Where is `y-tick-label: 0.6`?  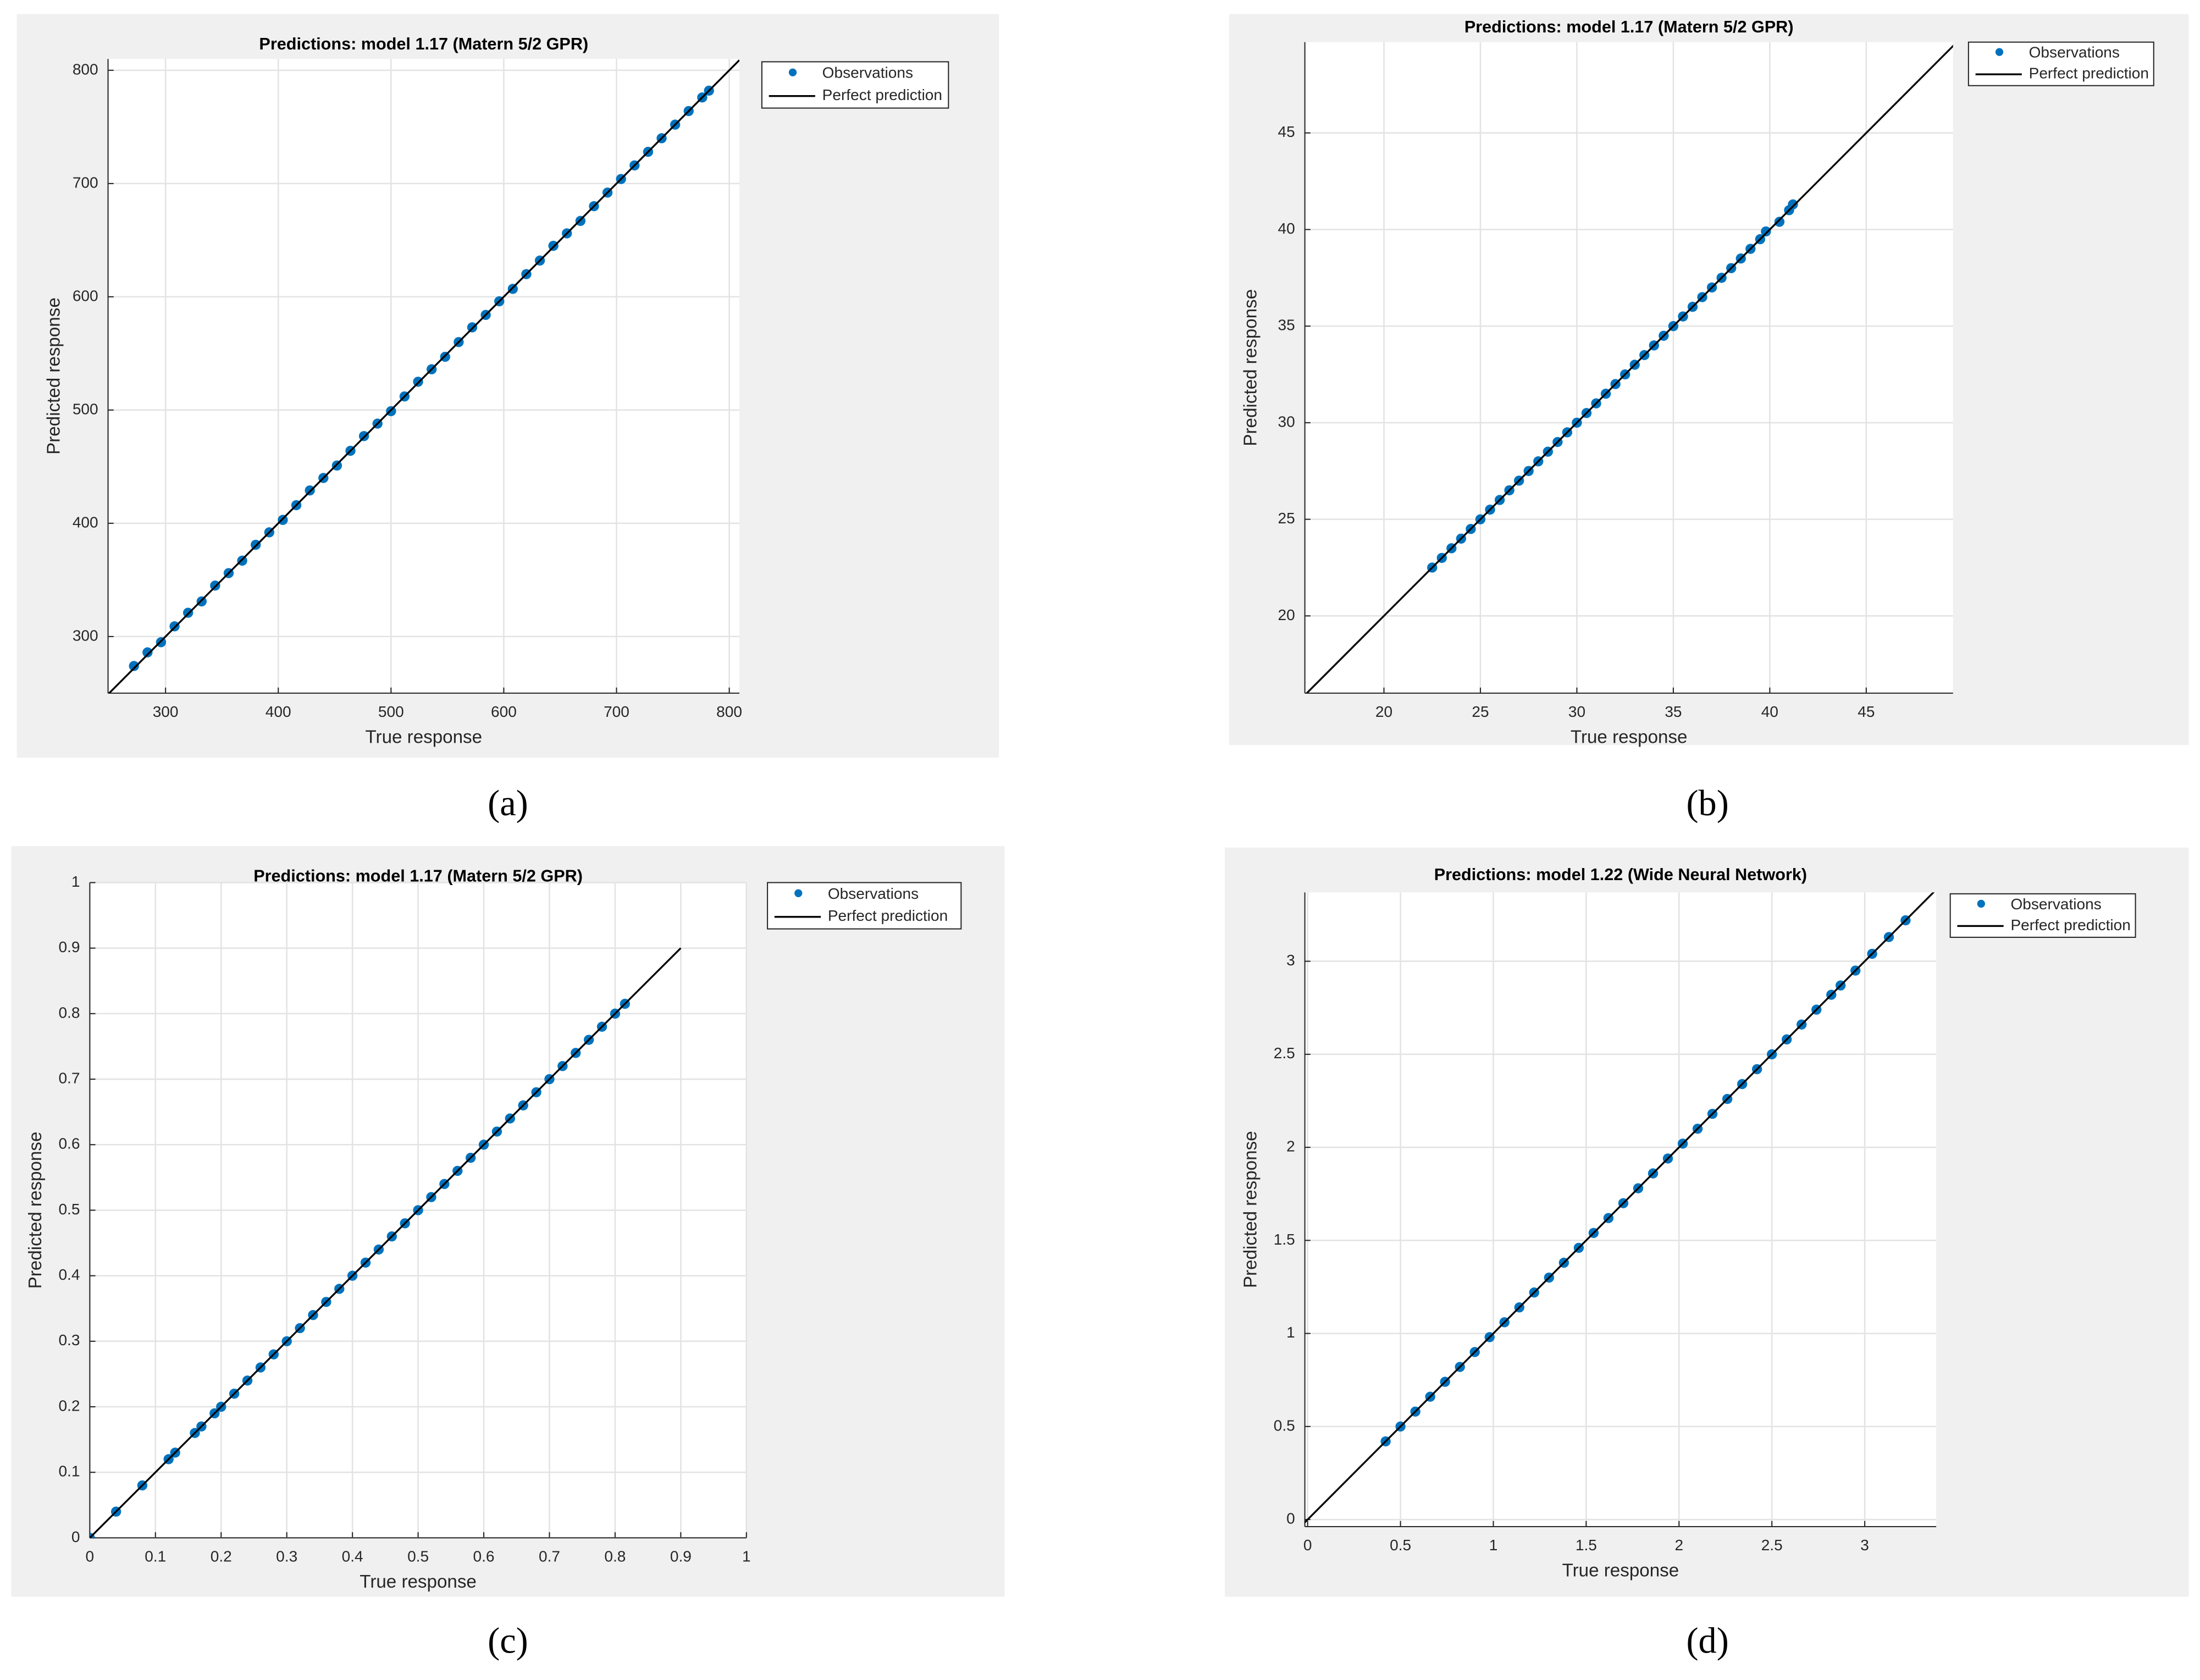 y-tick-label: 0.6 is located at coordinates (69, 1143).